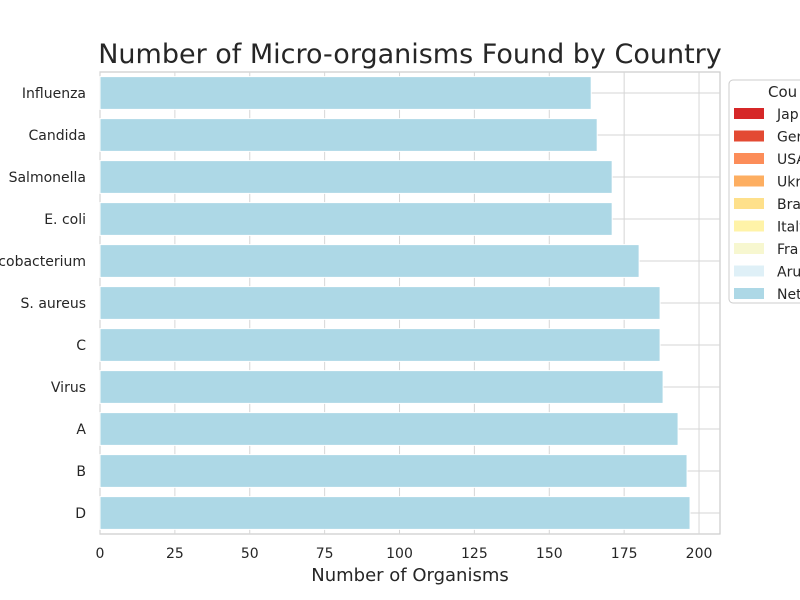  I want to click on bar-salmonella, so click(356, 177).